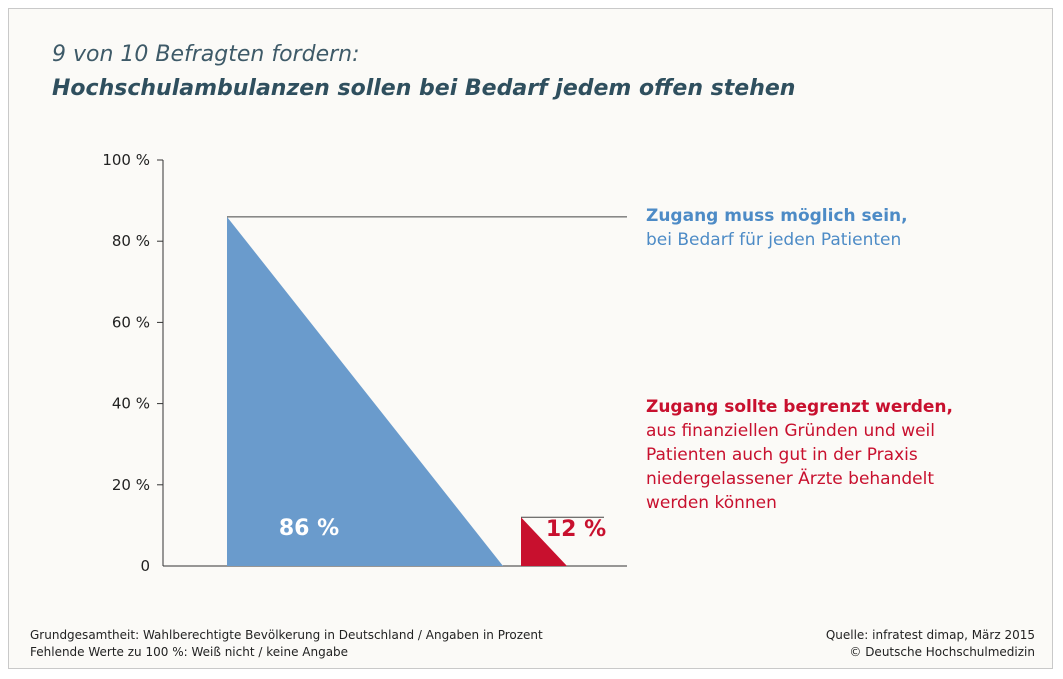 This screenshot has height=679, width=1063. Describe the element at coordinates (131, 322) in the screenshot. I see `y-tick-label: 60 %` at that location.